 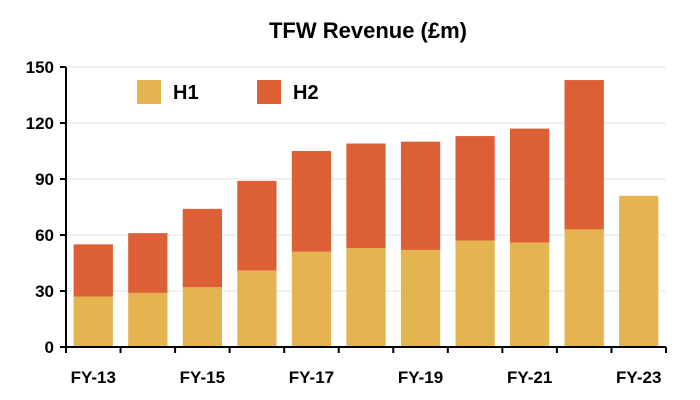 I want to click on x-tick-label: FY-15, so click(x=202, y=377).